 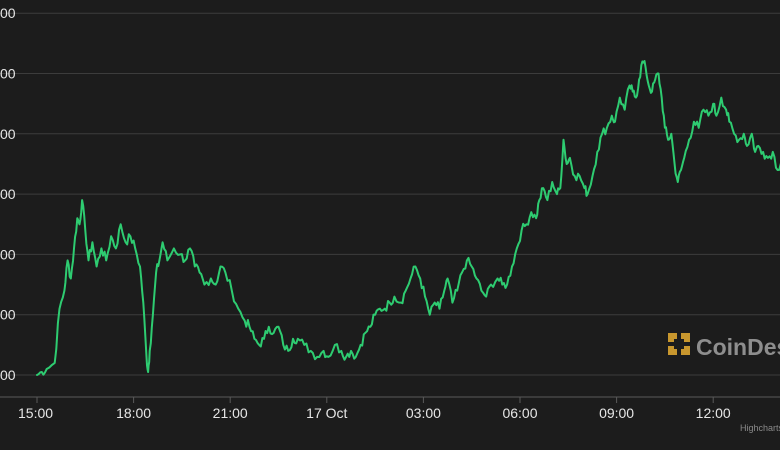 I want to click on coindesk-logo-text: CoinDesk, so click(x=738, y=347).